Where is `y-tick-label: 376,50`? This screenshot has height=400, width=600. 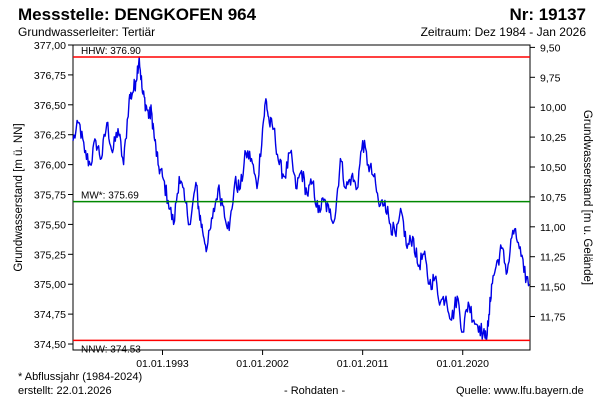
y-tick-label: 376,50 is located at coordinates (50, 106).